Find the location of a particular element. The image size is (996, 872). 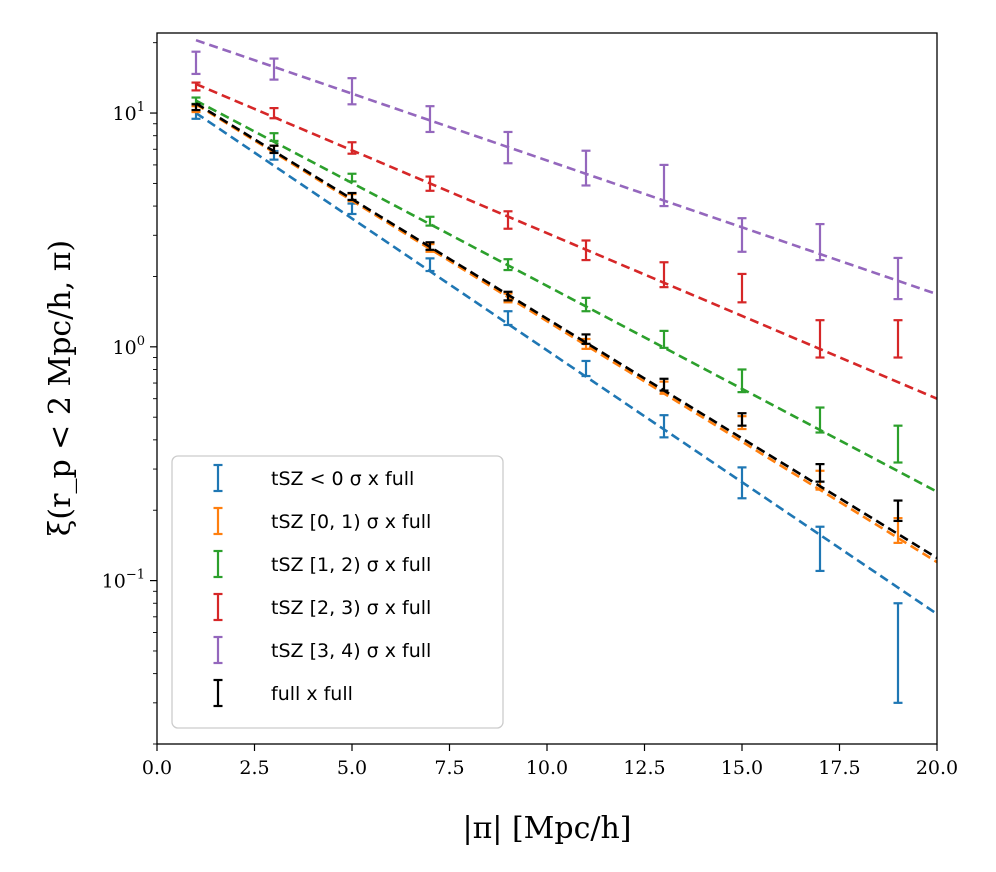

legend-label: tSZ [1, 2) σ x full is located at coordinates (351, 565).